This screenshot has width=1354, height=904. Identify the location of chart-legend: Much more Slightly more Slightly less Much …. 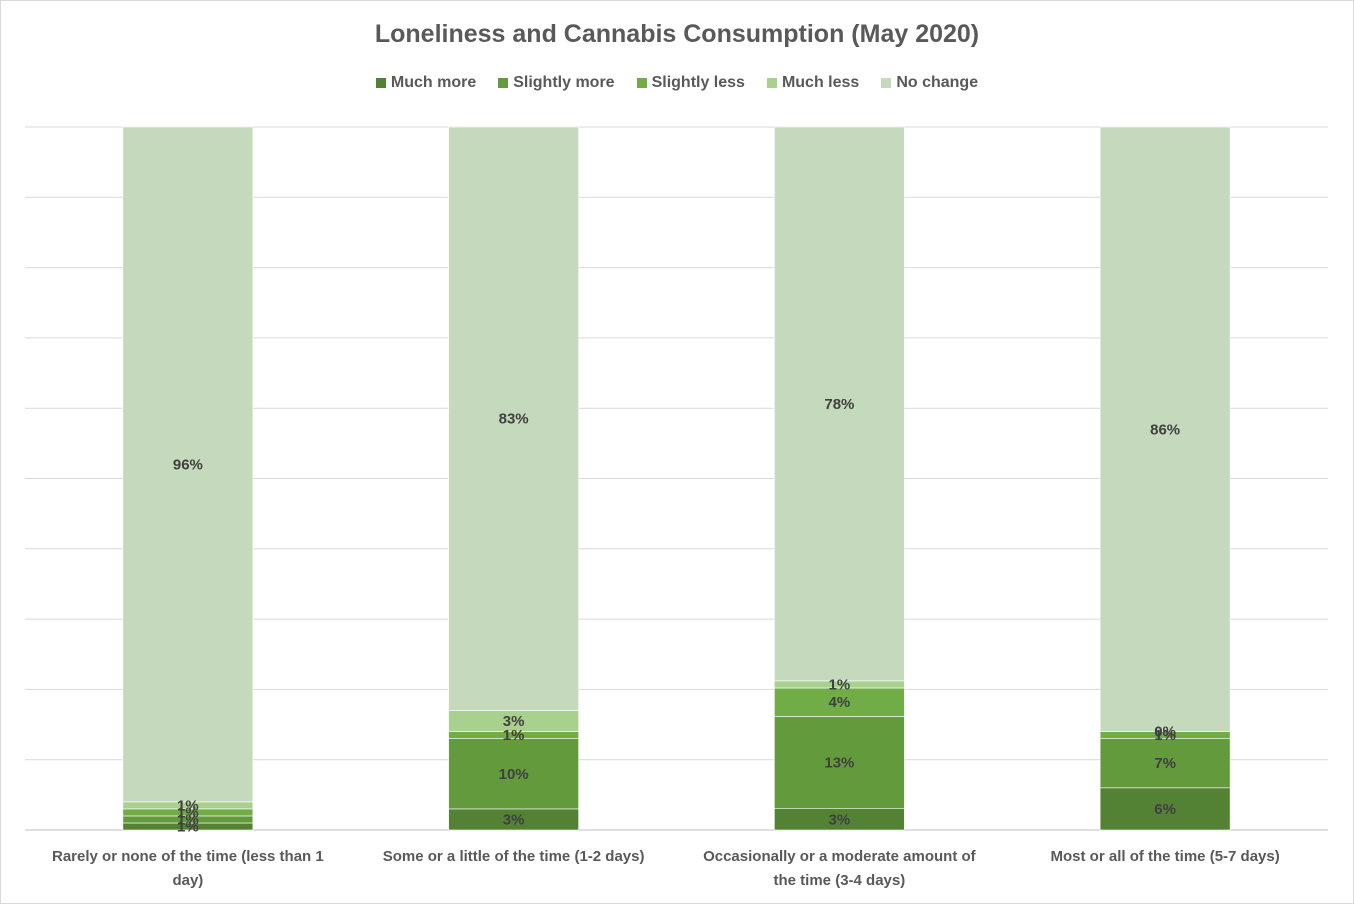
(677, 83).